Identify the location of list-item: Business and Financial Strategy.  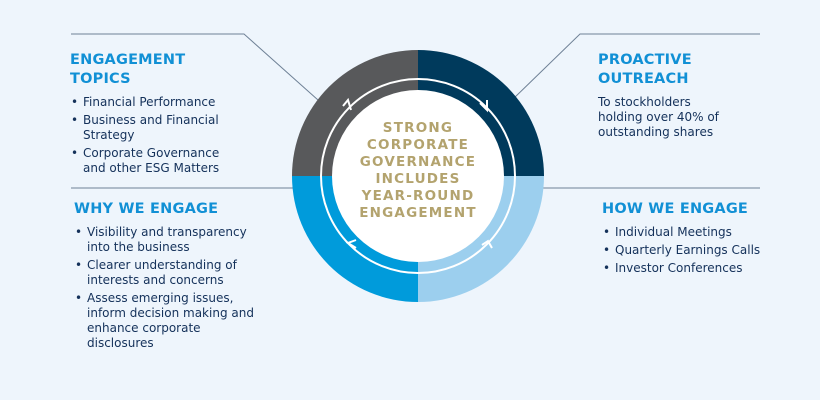
(170, 128).